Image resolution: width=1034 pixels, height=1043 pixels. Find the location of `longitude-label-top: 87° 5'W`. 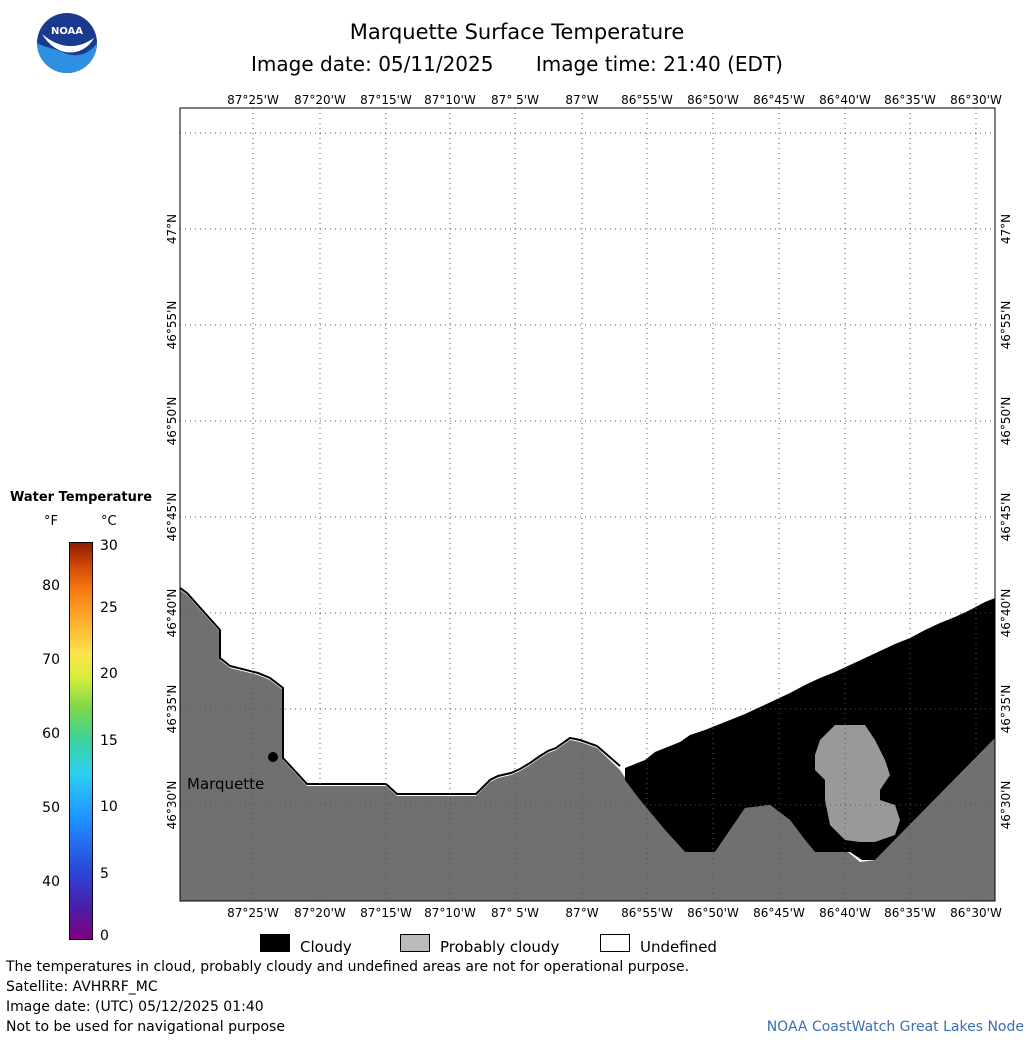

longitude-label-top: 87° 5'W is located at coordinates (515, 100).